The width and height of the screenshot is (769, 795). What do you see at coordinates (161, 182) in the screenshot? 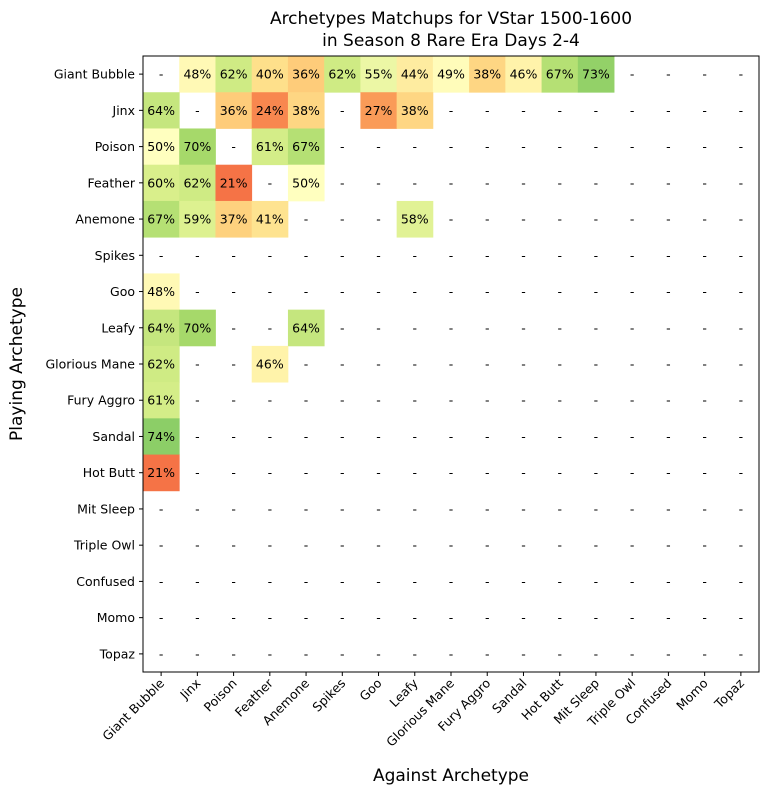
I see `cell-label: 60%` at bounding box center [161, 182].